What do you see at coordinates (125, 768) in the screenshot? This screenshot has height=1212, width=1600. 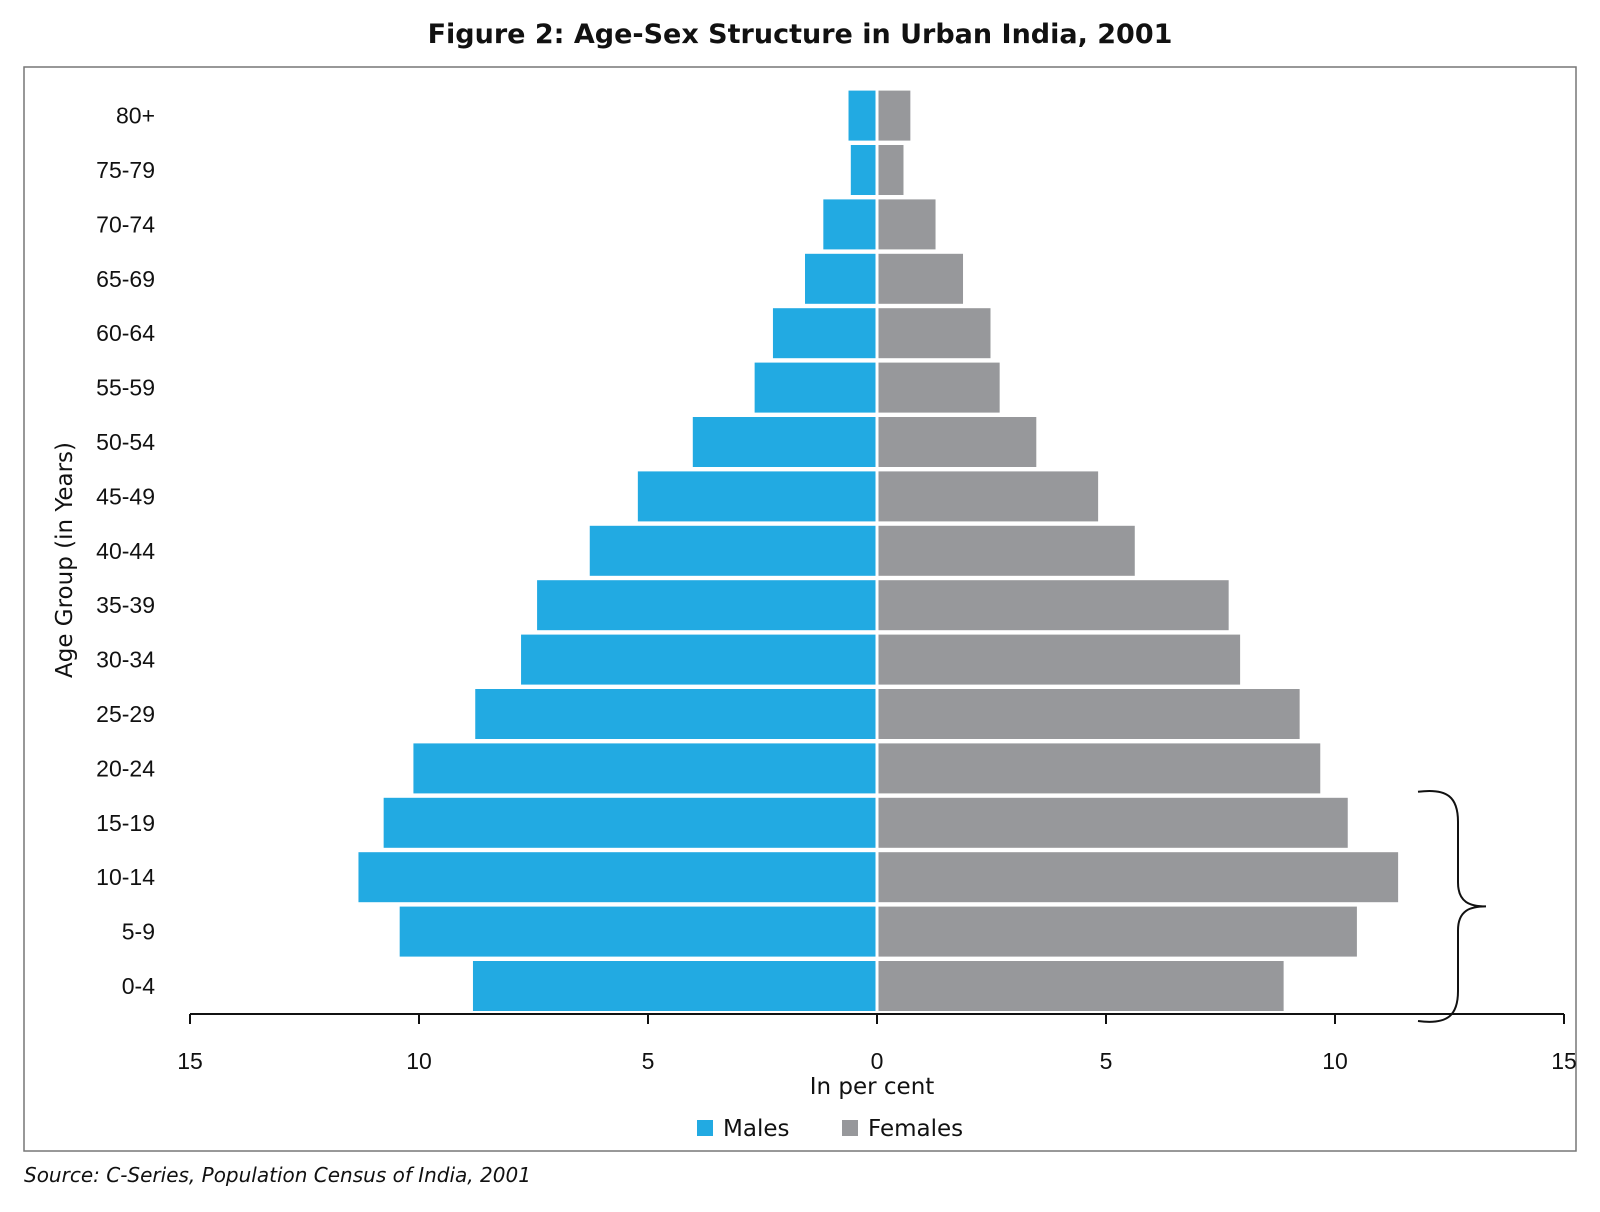 I see `y-tick-label: 20-24` at bounding box center [125, 768].